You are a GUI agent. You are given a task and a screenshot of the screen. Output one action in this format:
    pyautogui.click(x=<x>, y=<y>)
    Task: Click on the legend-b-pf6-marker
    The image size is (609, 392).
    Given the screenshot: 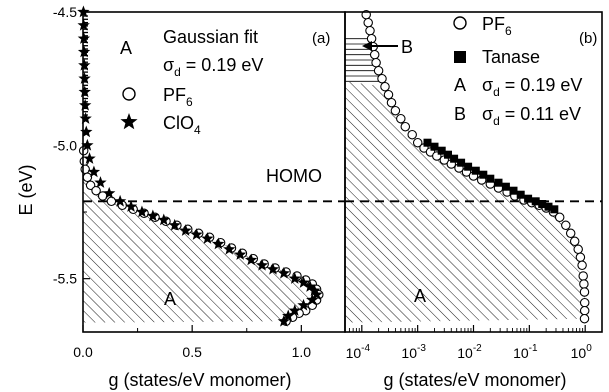 What is the action you would take?
    pyautogui.click(x=460, y=23)
    